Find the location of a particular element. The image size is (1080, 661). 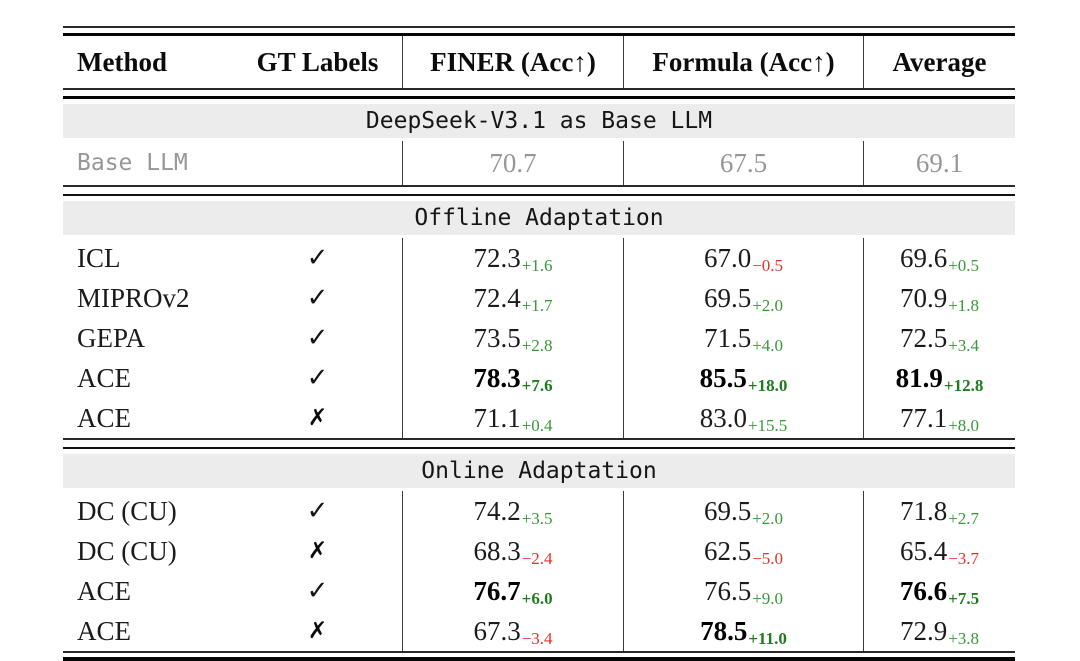

delta: +1.8 is located at coordinates (964, 305).